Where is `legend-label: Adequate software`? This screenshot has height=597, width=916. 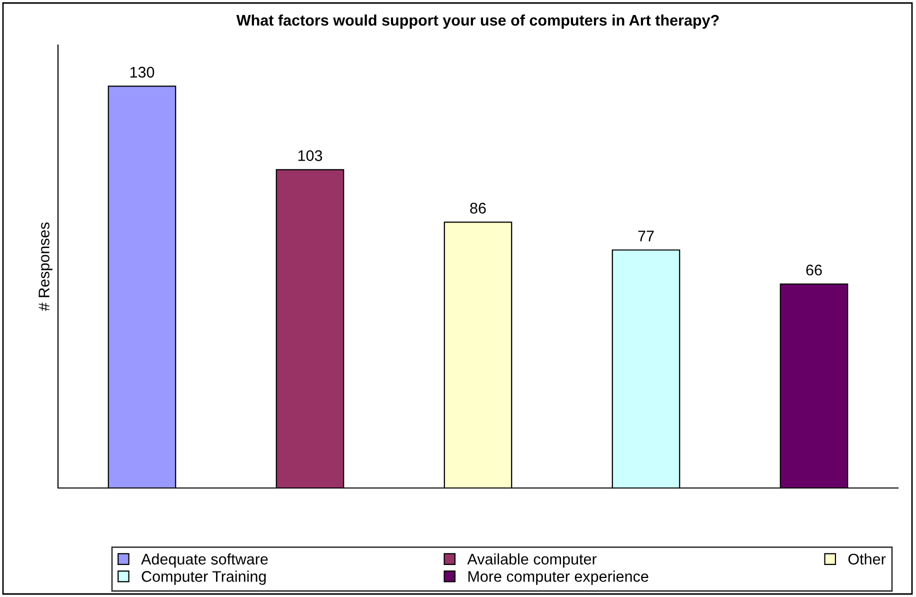
legend-label: Adequate software is located at coordinates (204, 560).